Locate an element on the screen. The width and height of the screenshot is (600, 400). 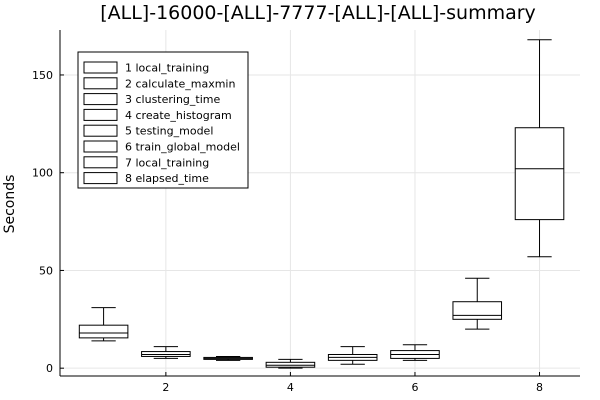
legend-label-2: 2 calculate_maxmin is located at coordinates (180, 83).